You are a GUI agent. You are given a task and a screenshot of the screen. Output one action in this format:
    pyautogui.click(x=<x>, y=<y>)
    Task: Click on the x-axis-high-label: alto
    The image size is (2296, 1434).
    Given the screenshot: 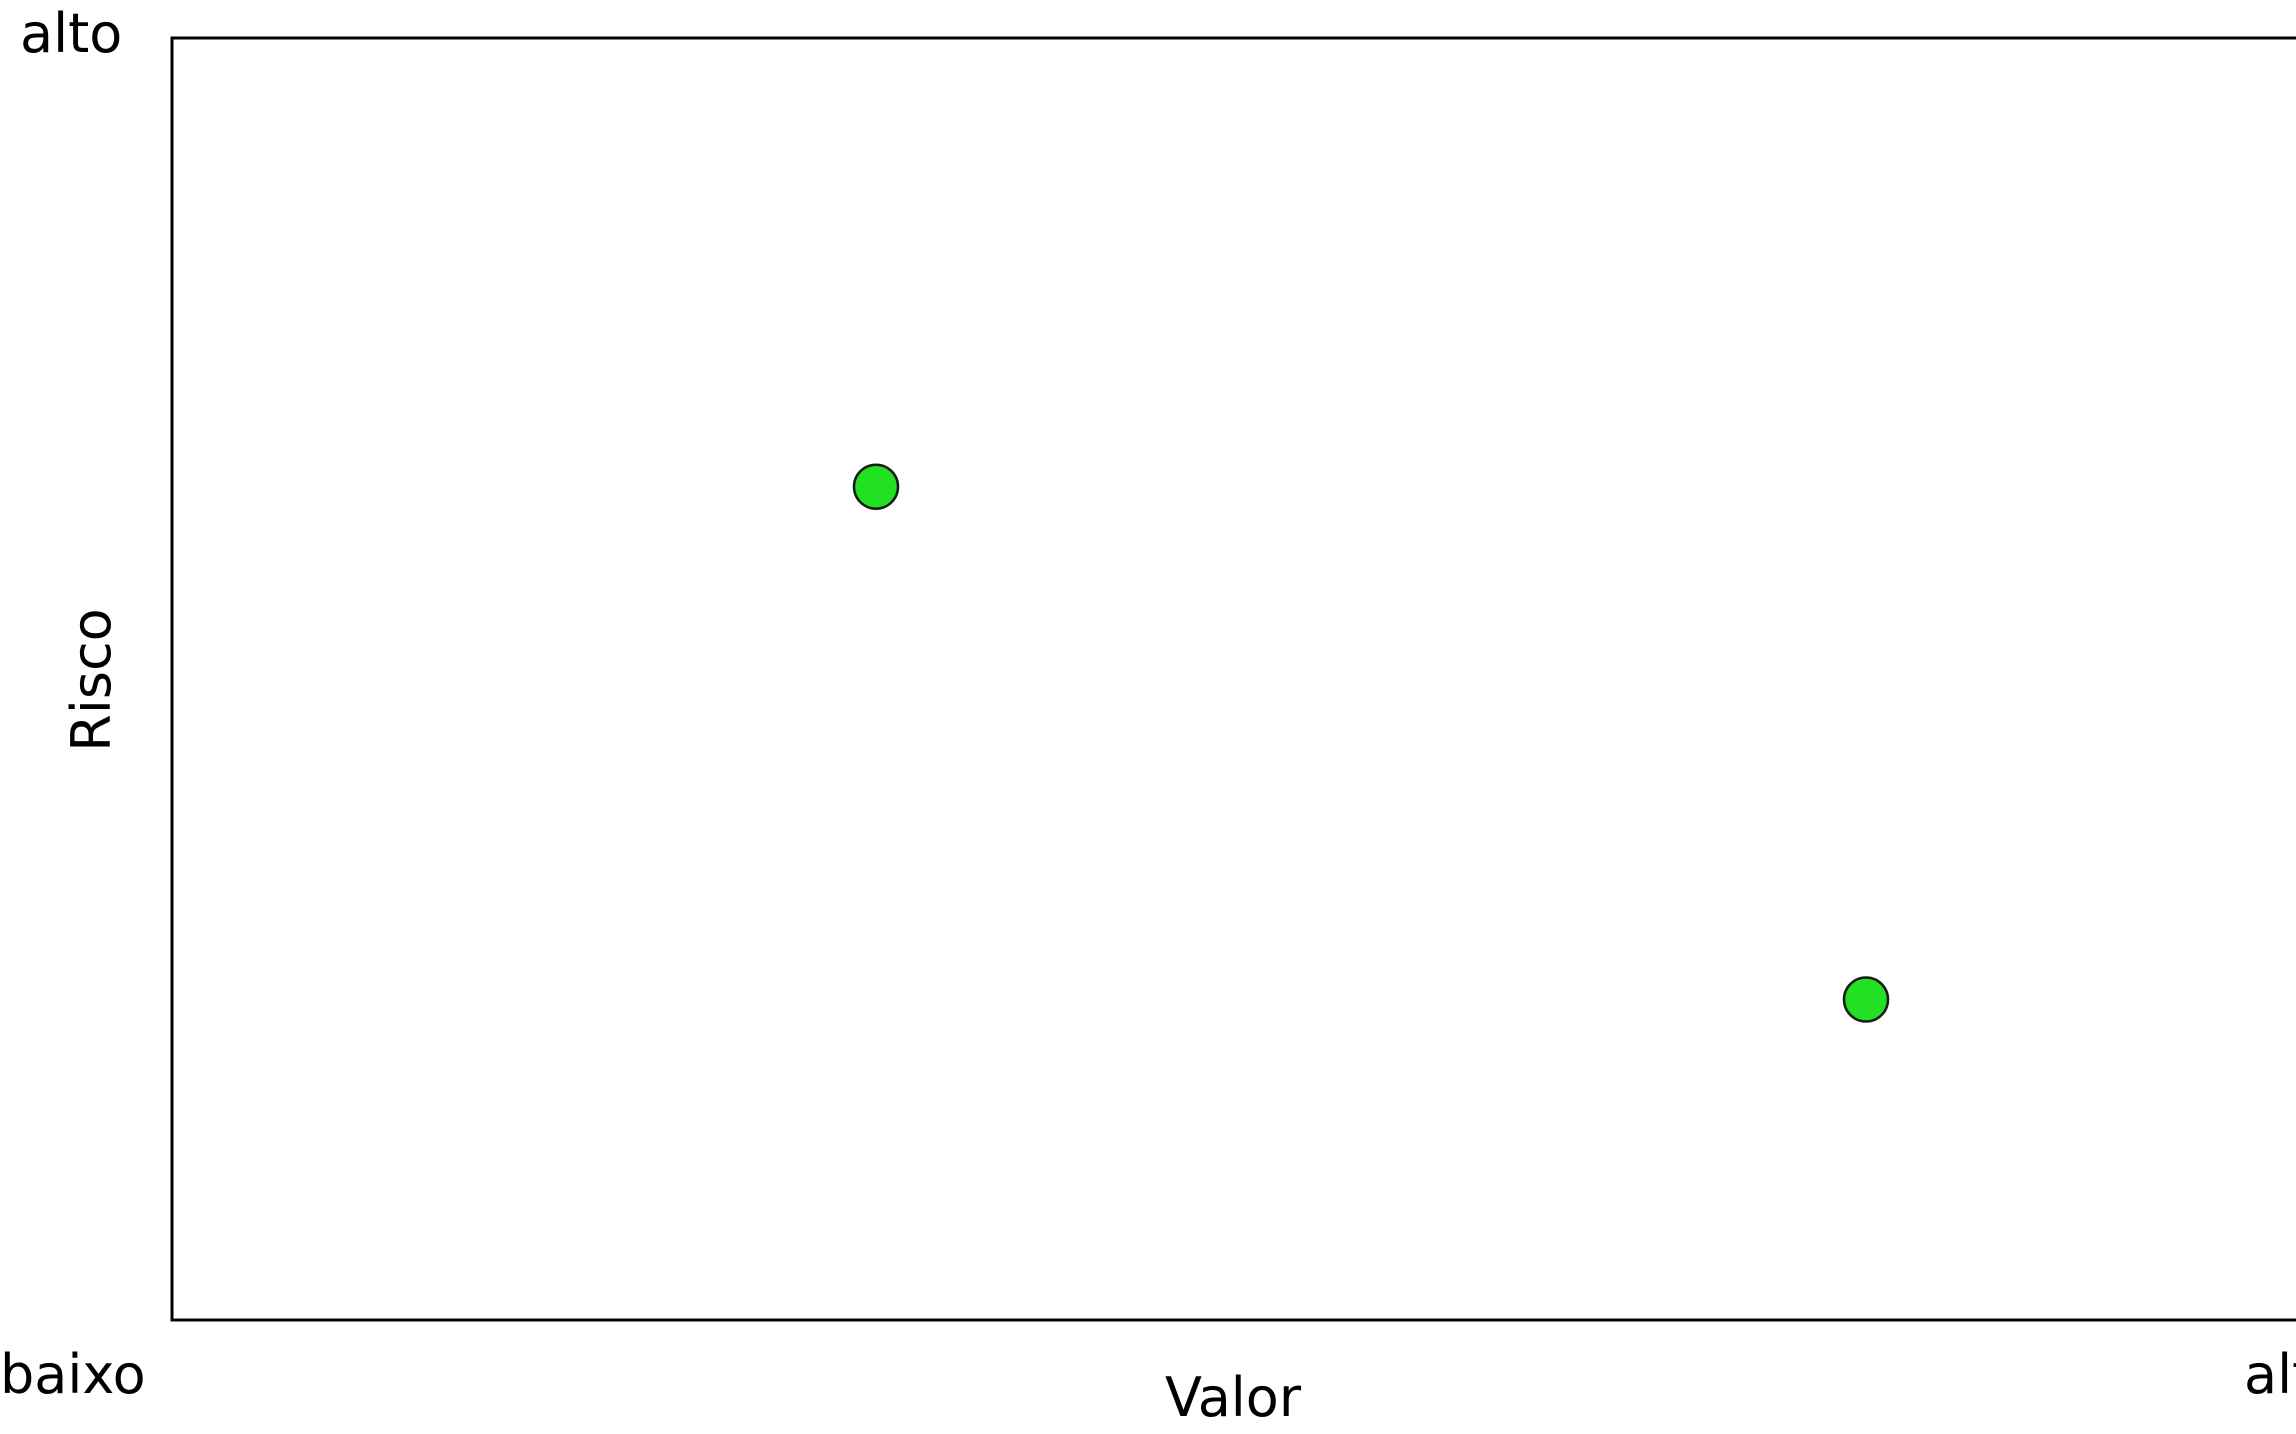 What is the action you would take?
    pyautogui.click(x=2270, y=1374)
    